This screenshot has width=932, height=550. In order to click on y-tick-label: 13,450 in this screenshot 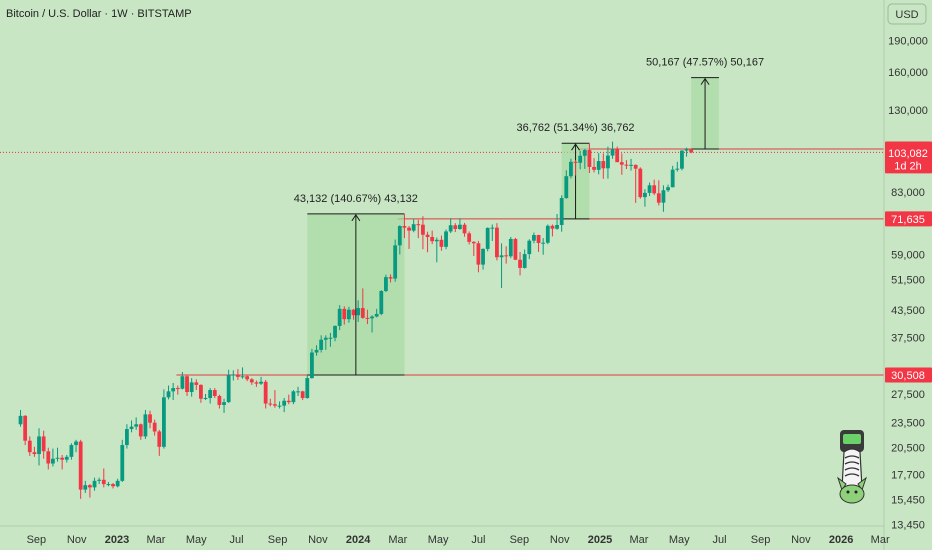, I will do `click(908, 526)`.